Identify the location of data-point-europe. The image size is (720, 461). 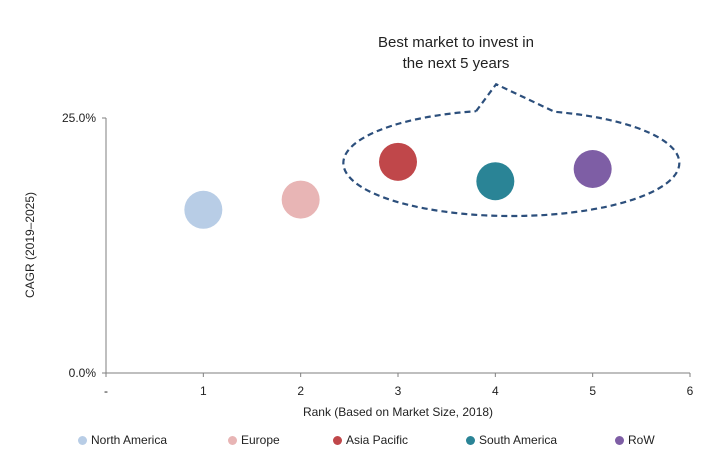
(300, 199).